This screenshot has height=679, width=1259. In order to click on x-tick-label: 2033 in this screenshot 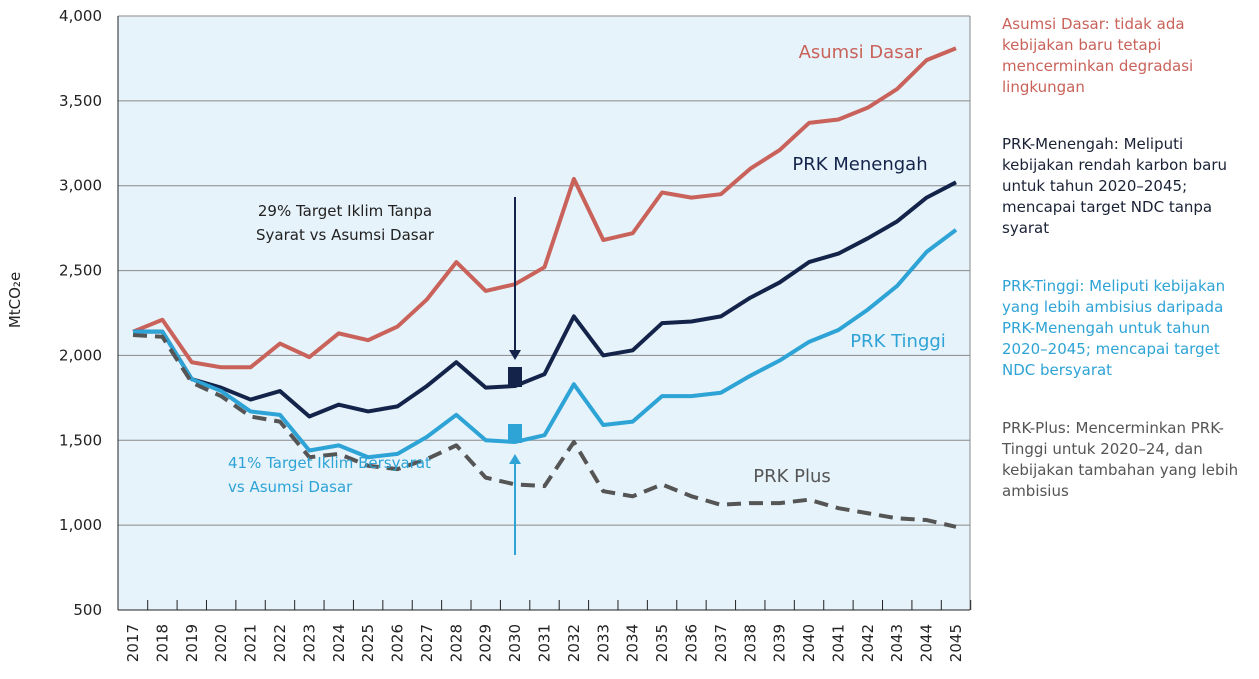, I will do `click(603, 643)`.